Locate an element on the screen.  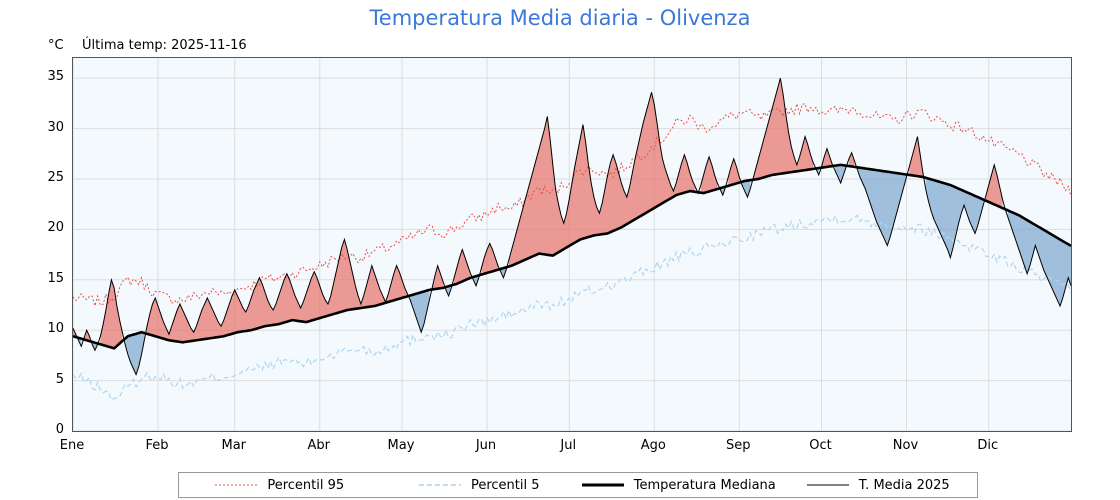
x-tick-label: Feb is located at coordinates (157, 445).